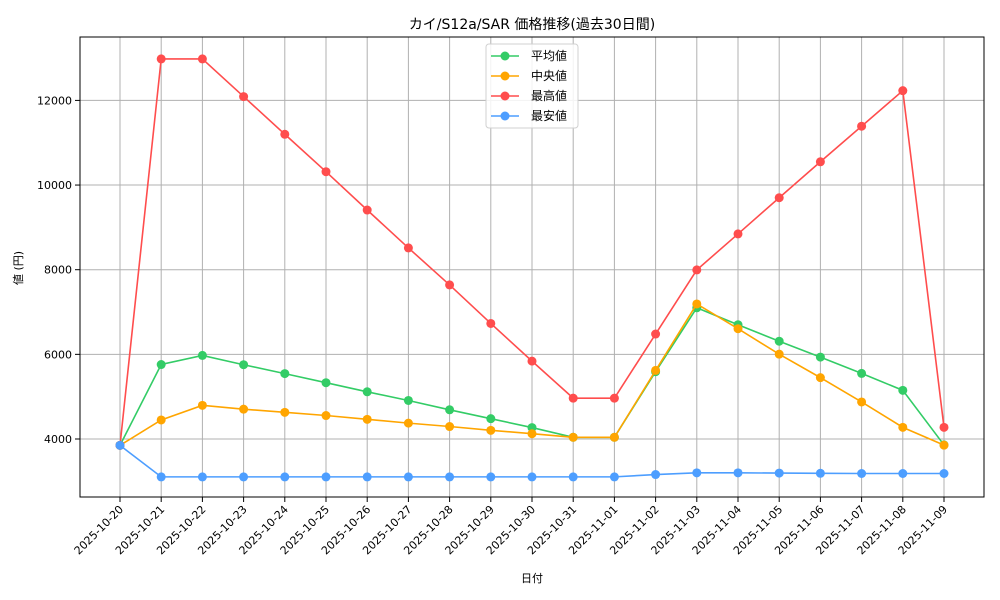  I want to click on y-tick-label: 4000, so click(58, 439).